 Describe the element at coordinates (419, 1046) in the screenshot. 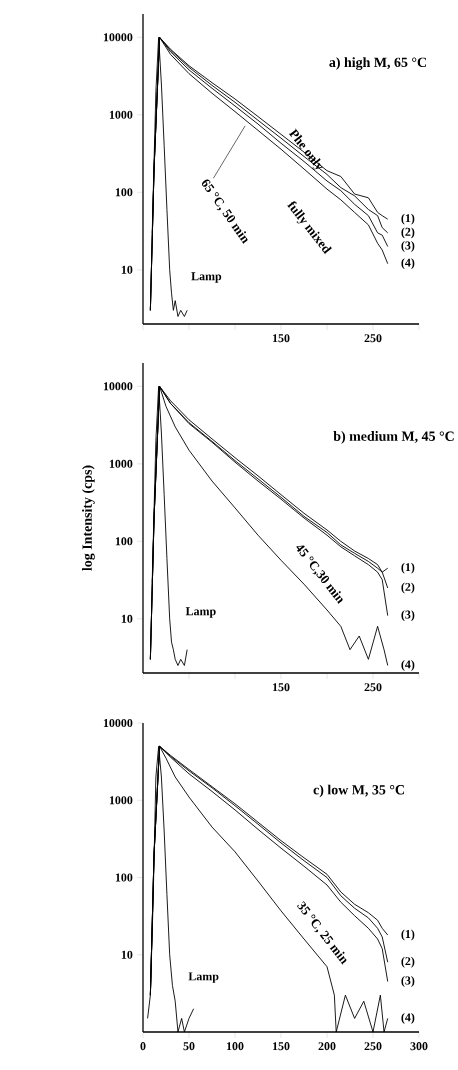

I see `x-tick-label: 300` at that location.